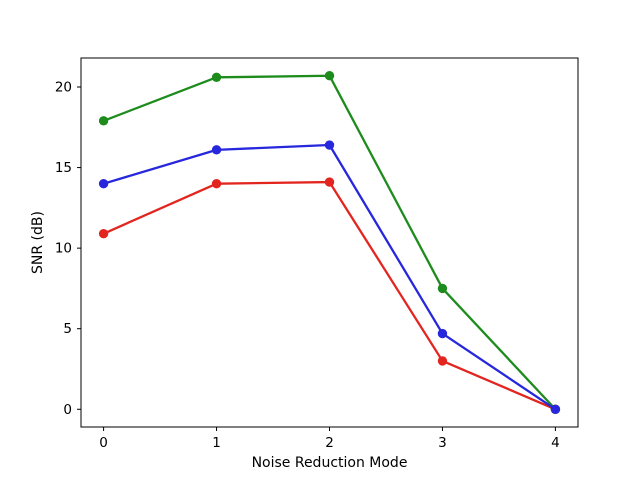 This screenshot has width=639, height=480. Describe the element at coordinates (216, 443) in the screenshot. I see `x-tick-label: 1` at that location.